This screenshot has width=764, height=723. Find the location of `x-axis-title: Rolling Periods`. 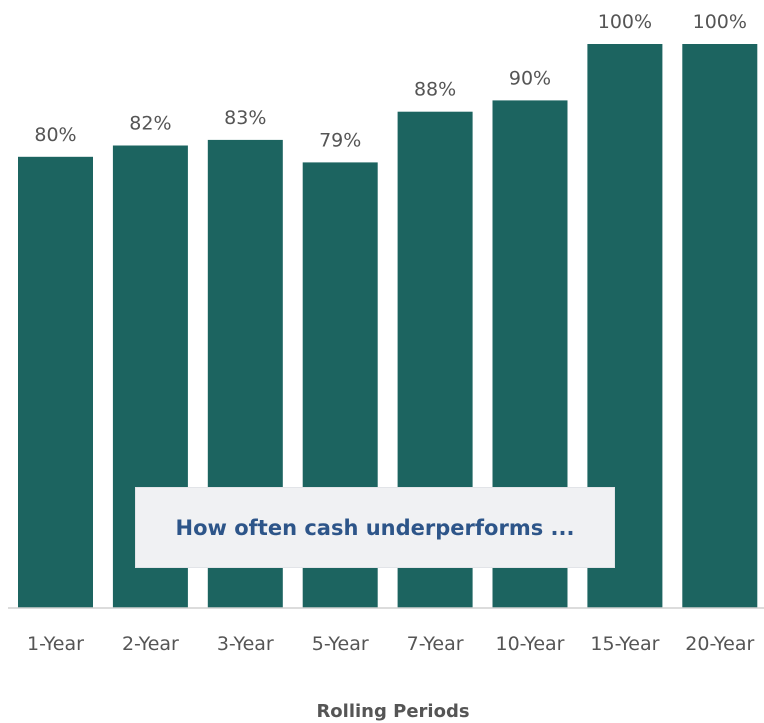

x-axis-title: Rolling Periods is located at coordinates (392, 711).